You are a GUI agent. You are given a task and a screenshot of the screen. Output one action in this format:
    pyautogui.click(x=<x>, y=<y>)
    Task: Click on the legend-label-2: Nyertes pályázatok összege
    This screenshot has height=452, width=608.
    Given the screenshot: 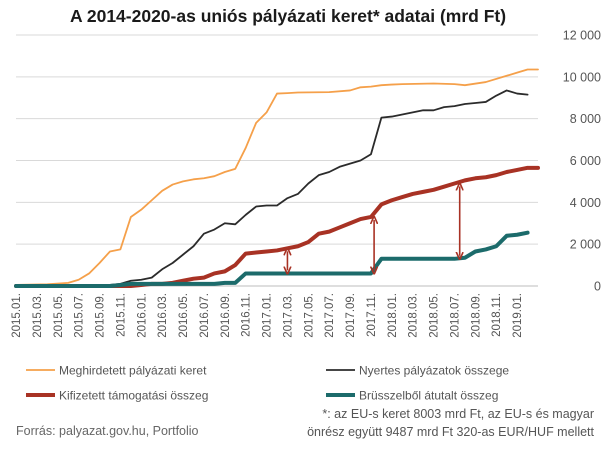 What is the action you would take?
    pyautogui.click(x=434, y=371)
    